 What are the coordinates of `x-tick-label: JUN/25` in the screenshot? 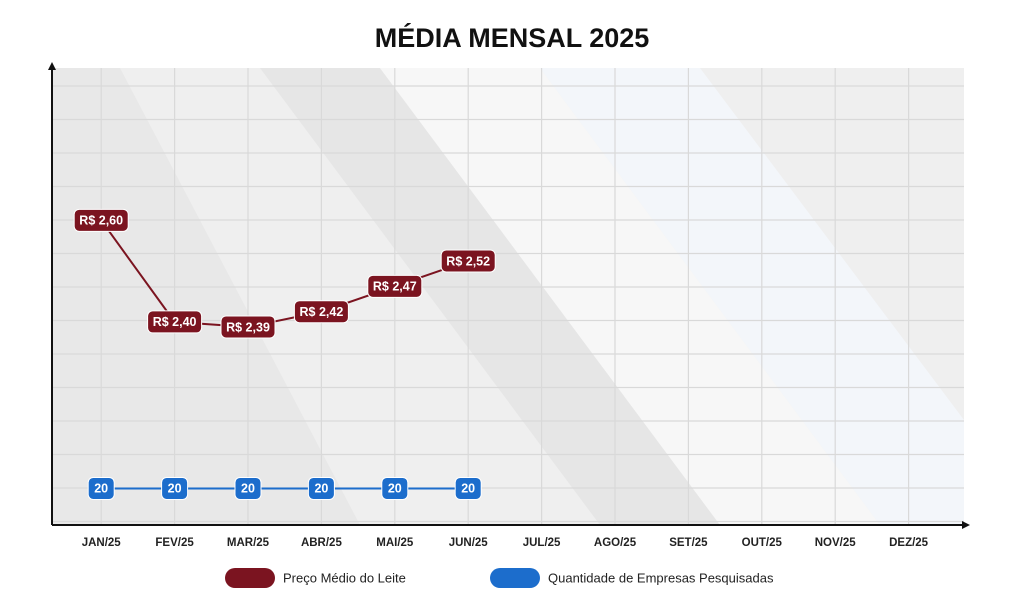 It's located at (469, 543).